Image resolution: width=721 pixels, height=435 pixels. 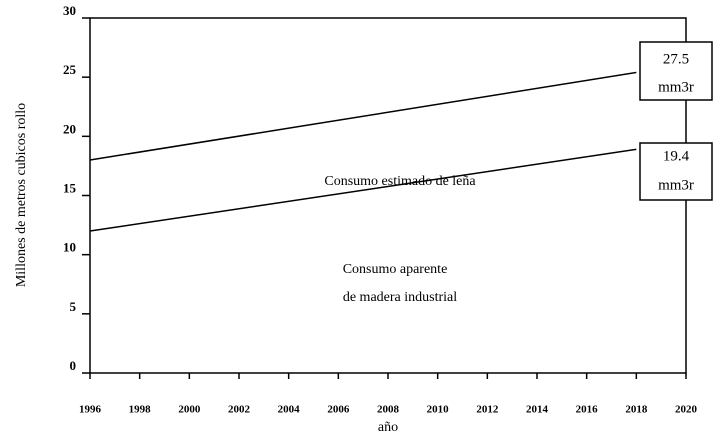 What do you see at coordinates (338, 410) in the screenshot?
I see `x-tick-label: 2006` at bounding box center [338, 410].